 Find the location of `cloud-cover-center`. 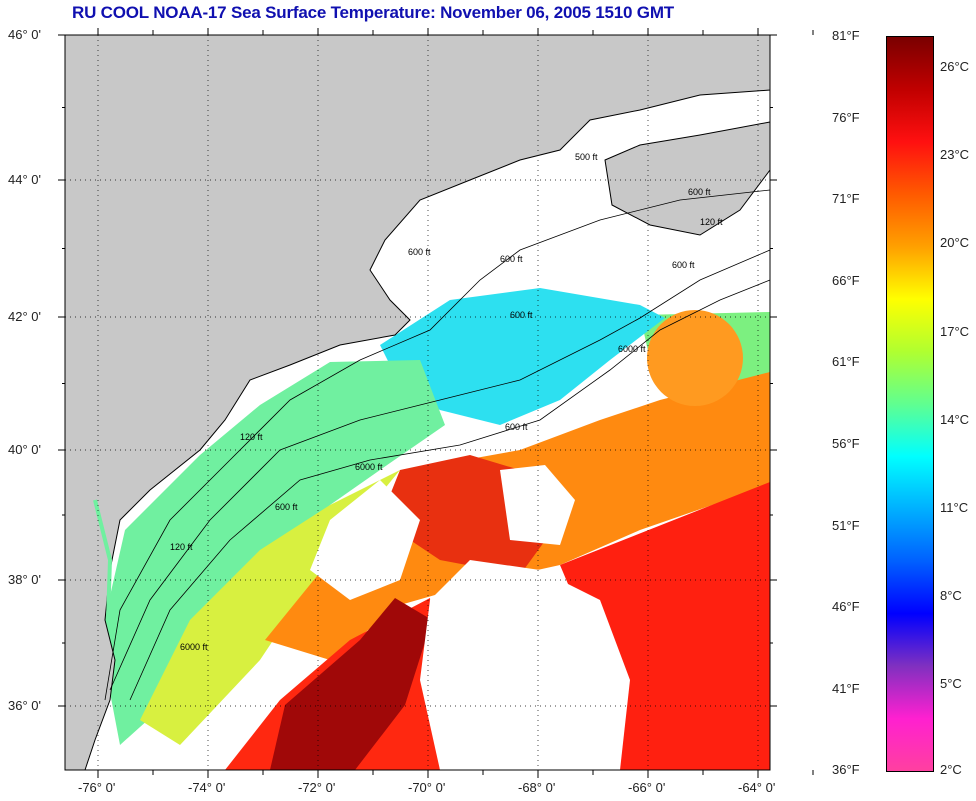

cloud-cover-center is located at coordinates (525, 665).